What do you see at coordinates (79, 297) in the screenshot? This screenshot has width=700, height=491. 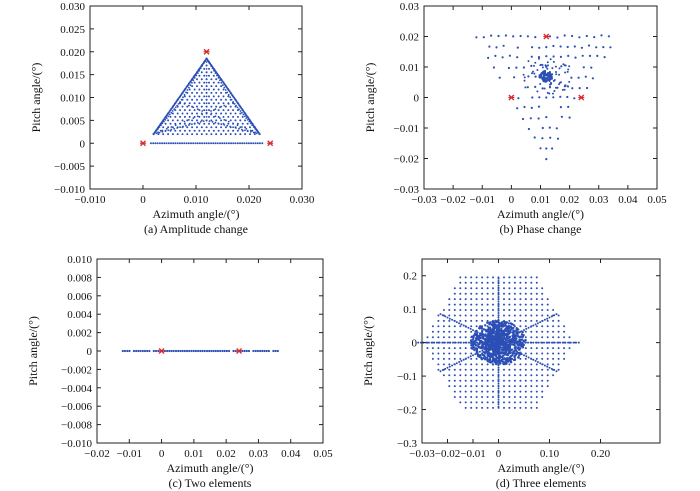 I see `y-tick-label: 0.006` at bounding box center [79, 297].